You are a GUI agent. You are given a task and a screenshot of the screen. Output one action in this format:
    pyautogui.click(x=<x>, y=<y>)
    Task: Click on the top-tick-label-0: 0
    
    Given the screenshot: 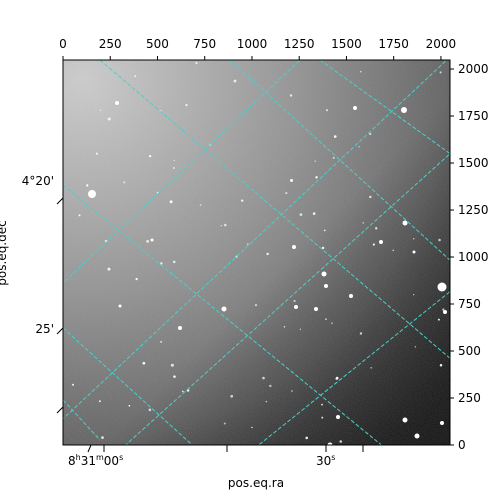 What is the action you would take?
    pyautogui.click(x=63, y=44)
    